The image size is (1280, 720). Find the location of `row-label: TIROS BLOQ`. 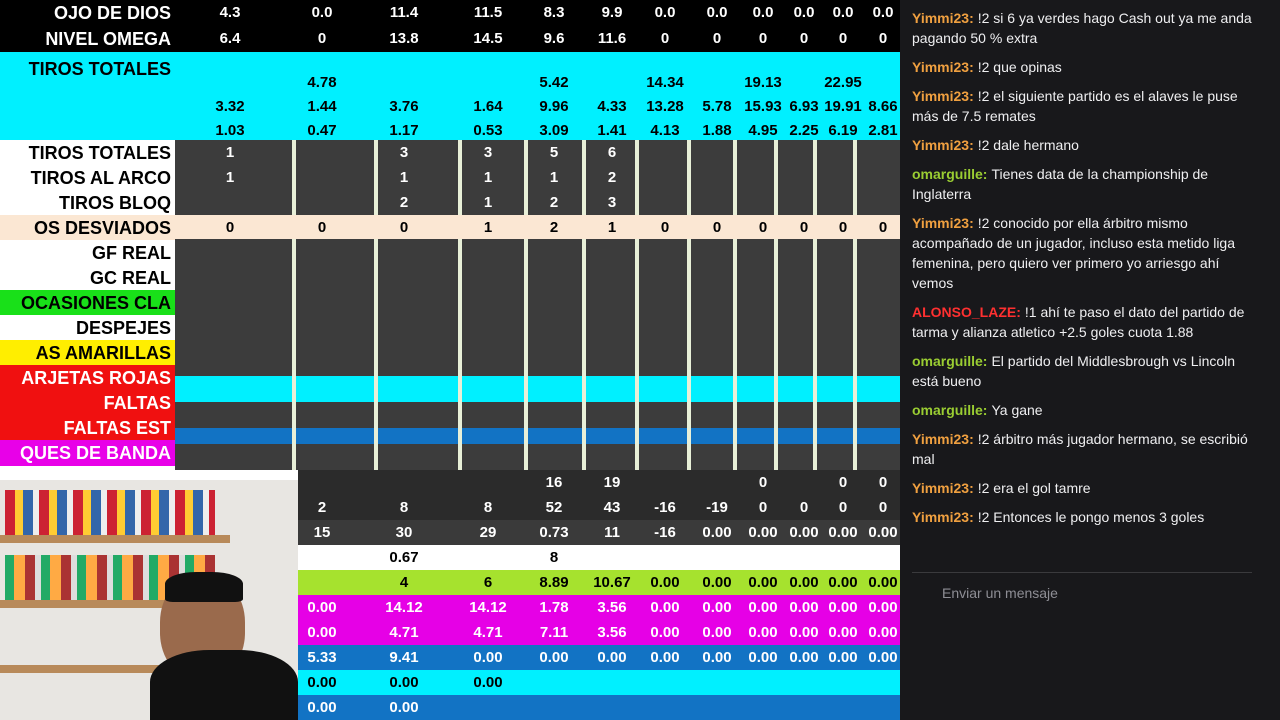

row-label: TIROS BLOQ is located at coordinates (87, 203).